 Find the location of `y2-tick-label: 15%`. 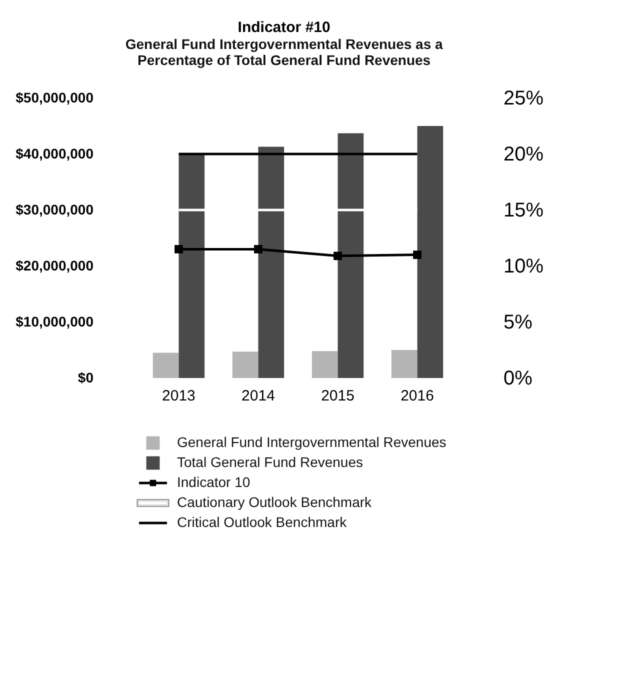

y2-tick-label: 15% is located at coordinates (524, 211).